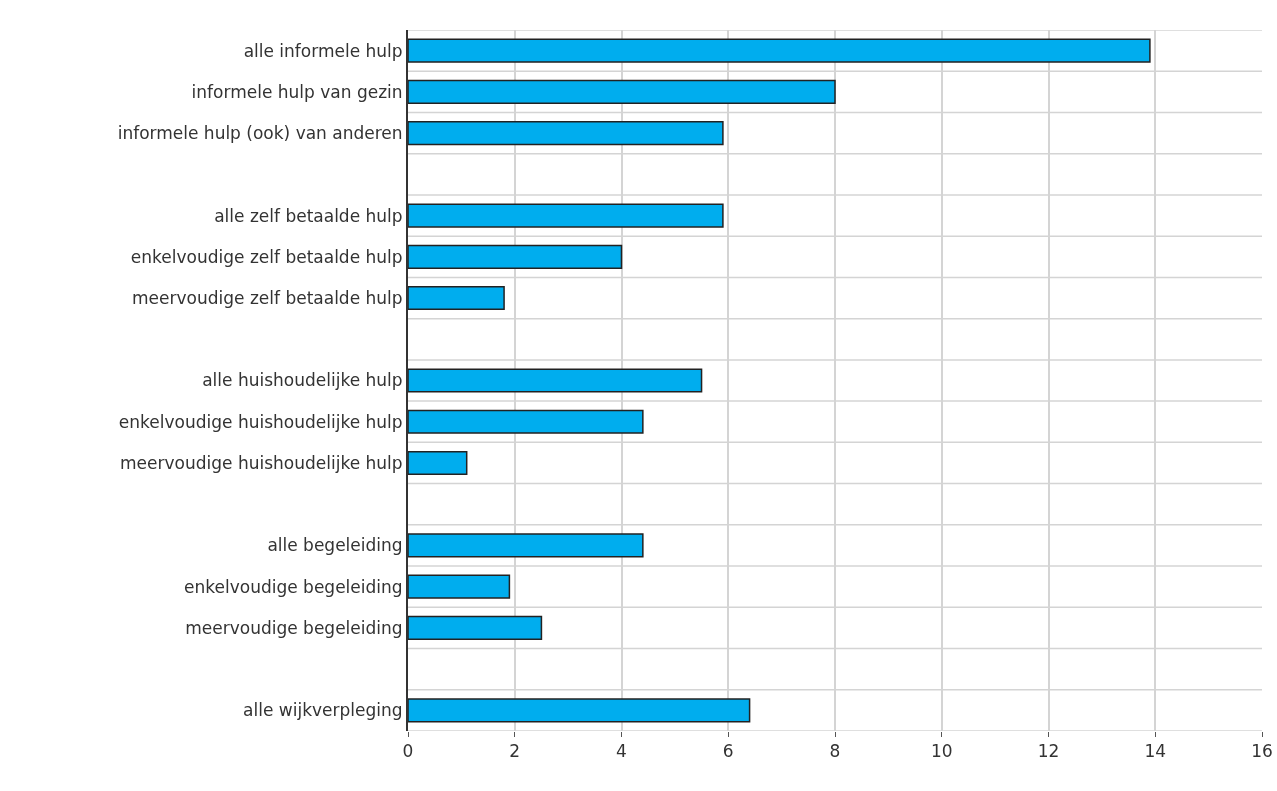  I want to click on x-tick-label: 0, so click(408, 751).